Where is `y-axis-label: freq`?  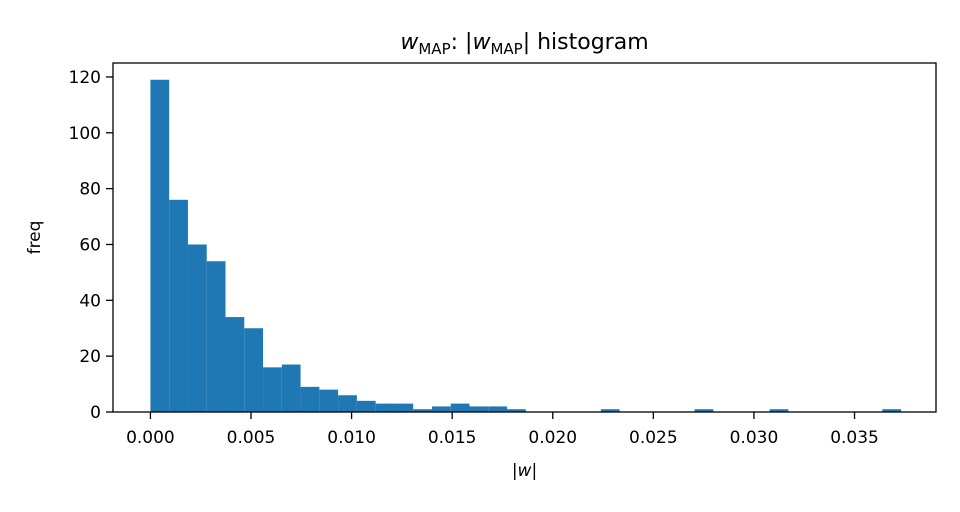
y-axis-label: freq is located at coordinates (35, 238).